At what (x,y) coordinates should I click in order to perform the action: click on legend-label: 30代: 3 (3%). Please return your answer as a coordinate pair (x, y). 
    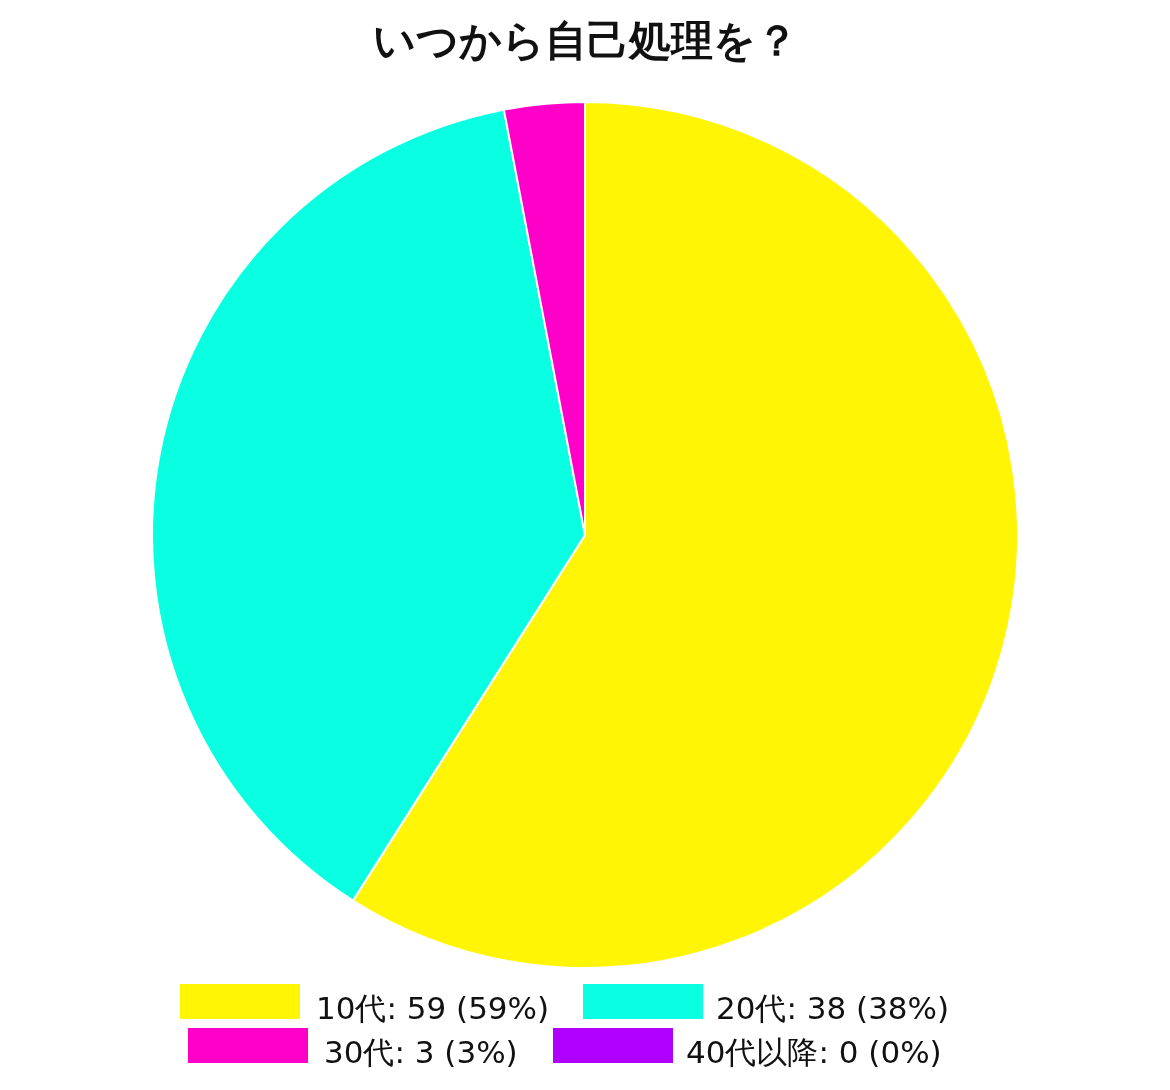
    Looking at the image, I should click on (421, 1052).